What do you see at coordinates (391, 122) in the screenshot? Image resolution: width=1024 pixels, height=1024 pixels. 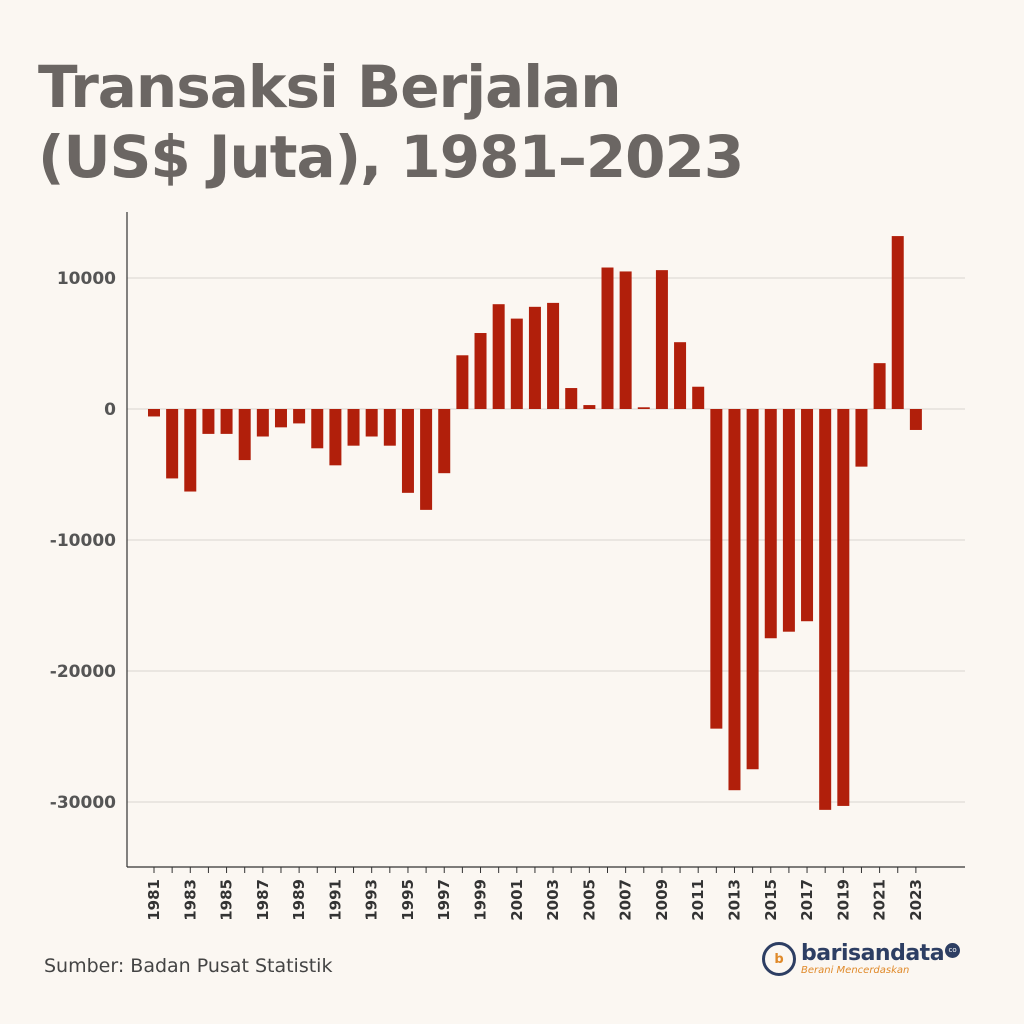 I see `chart-title: Transaksi Berjalan (US$ Juta), 1981–2023` at bounding box center [391, 122].